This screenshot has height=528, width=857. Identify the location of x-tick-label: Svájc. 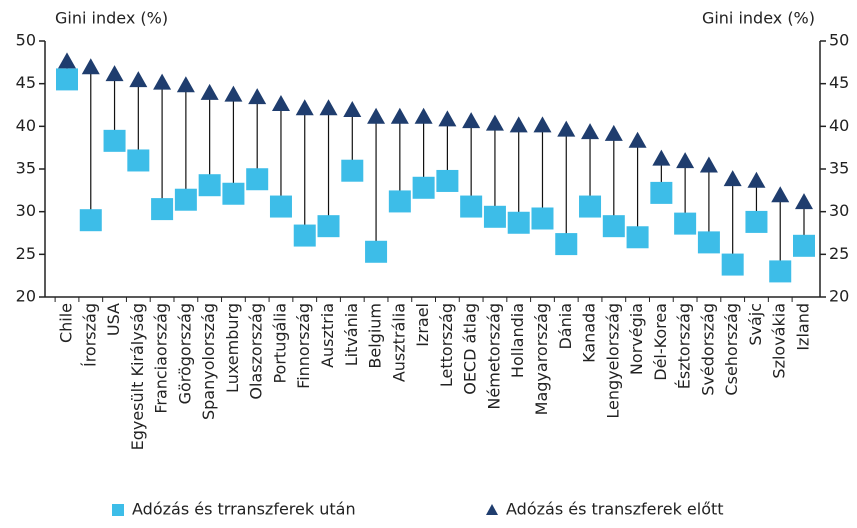
(755, 324).